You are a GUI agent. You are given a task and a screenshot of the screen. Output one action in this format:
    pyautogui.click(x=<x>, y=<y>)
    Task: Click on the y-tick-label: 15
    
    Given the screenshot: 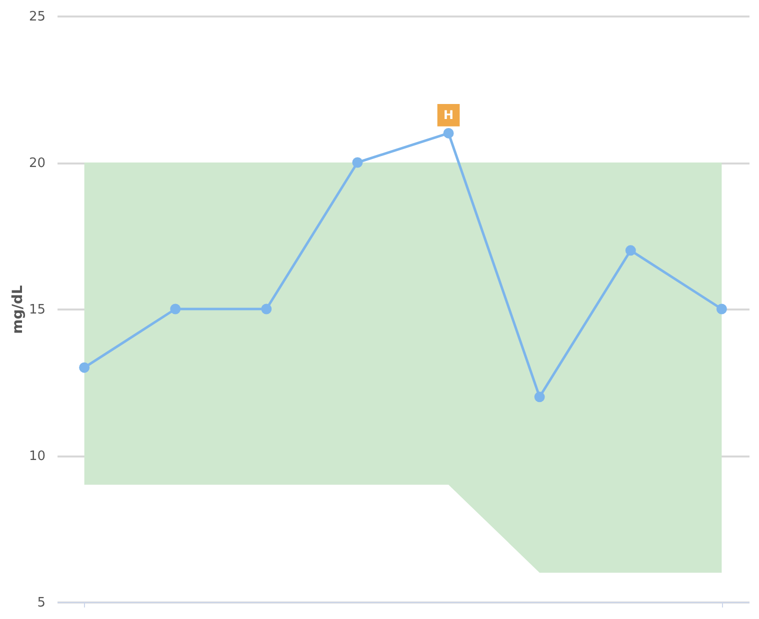 What is the action you would take?
    pyautogui.click(x=37, y=310)
    